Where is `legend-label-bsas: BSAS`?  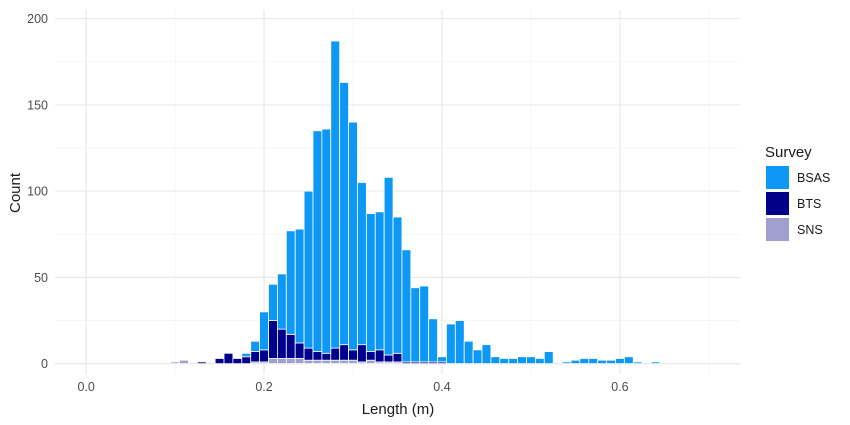
legend-label-bsas: BSAS is located at coordinates (813, 178).